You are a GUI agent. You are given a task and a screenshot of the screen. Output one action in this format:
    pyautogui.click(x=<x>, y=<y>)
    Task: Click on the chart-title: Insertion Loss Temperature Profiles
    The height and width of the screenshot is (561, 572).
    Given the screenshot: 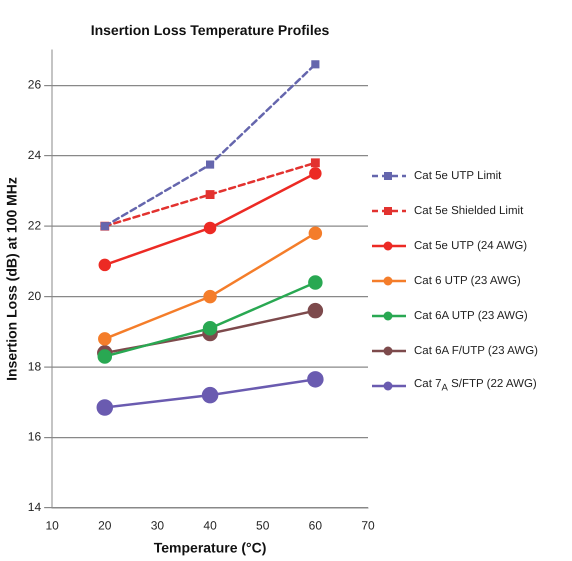 What is the action you would take?
    pyautogui.click(x=210, y=30)
    